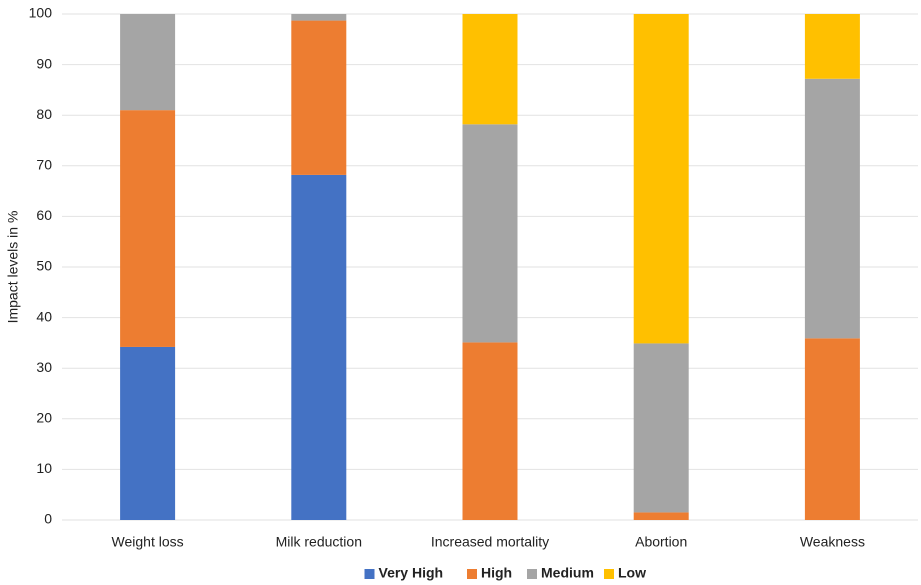  What do you see at coordinates (44, 316) in the screenshot?
I see `y-tick-label: 40` at bounding box center [44, 316].